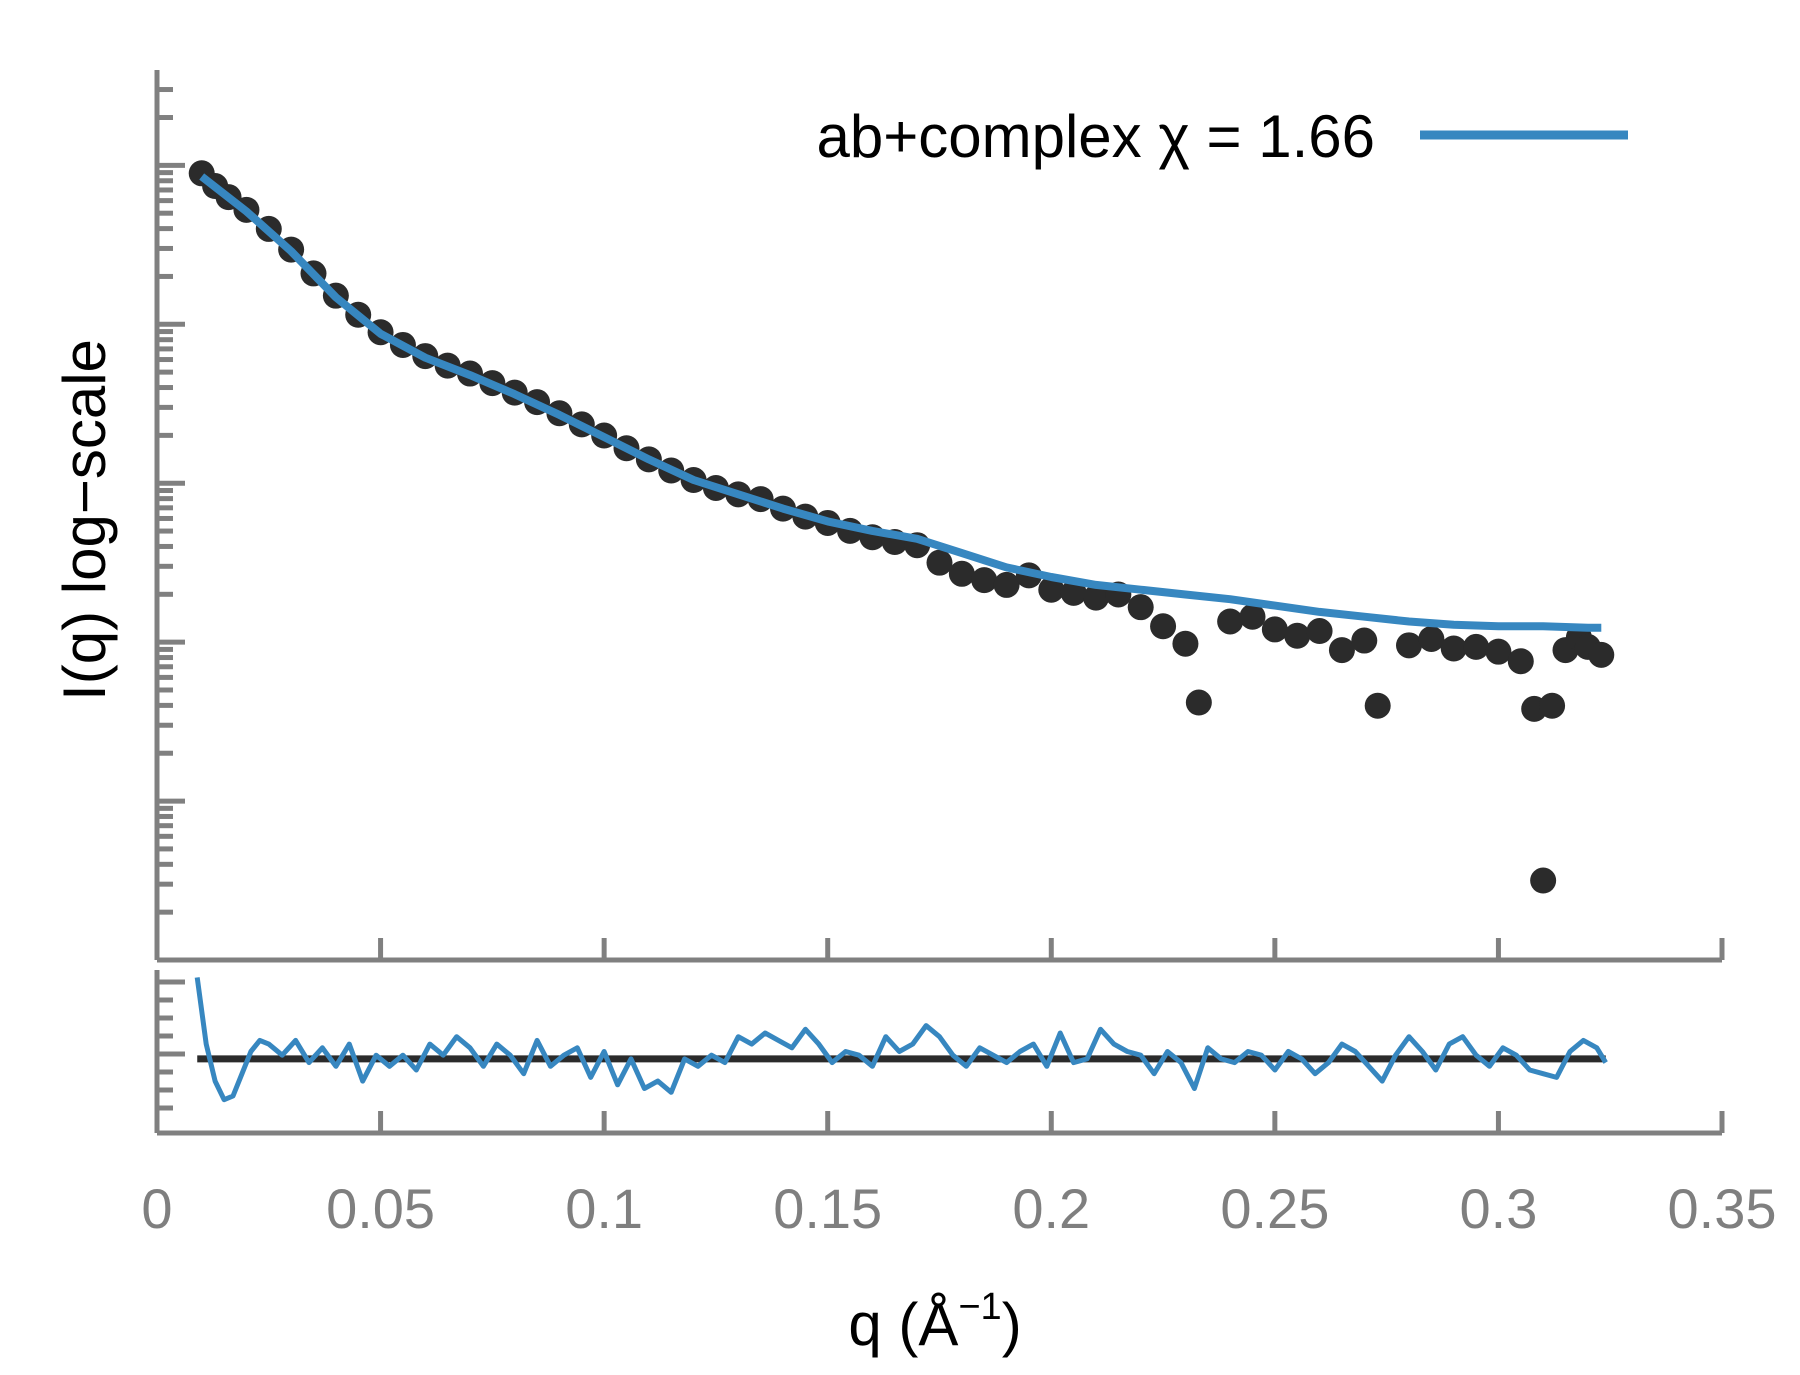  I want to click on y-axis-label: I(q) log−scale, so click(84, 520).